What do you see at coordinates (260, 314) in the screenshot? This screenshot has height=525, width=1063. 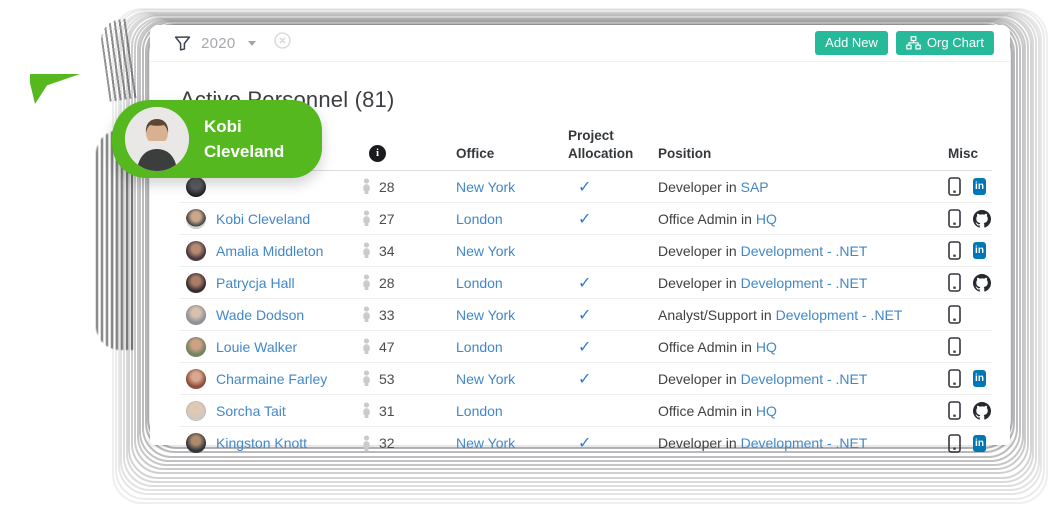 I see `person-name-link: Wade Dodson` at bounding box center [260, 314].